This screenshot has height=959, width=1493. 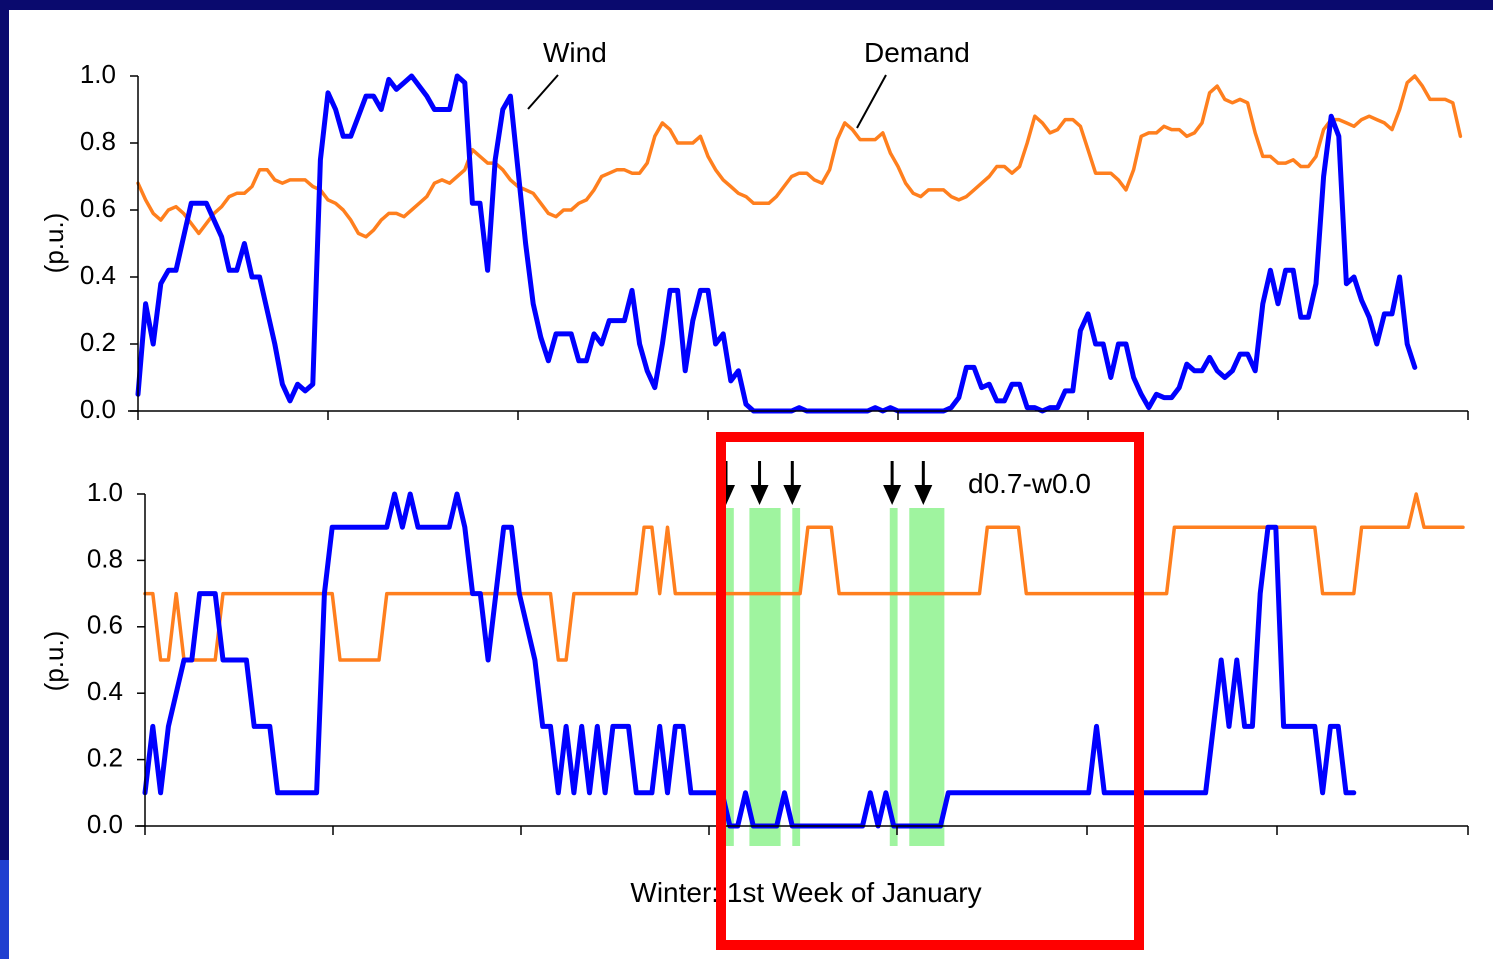 I want to click on bottom-y-tick-label: 0.6, so click(x=105, y=625).